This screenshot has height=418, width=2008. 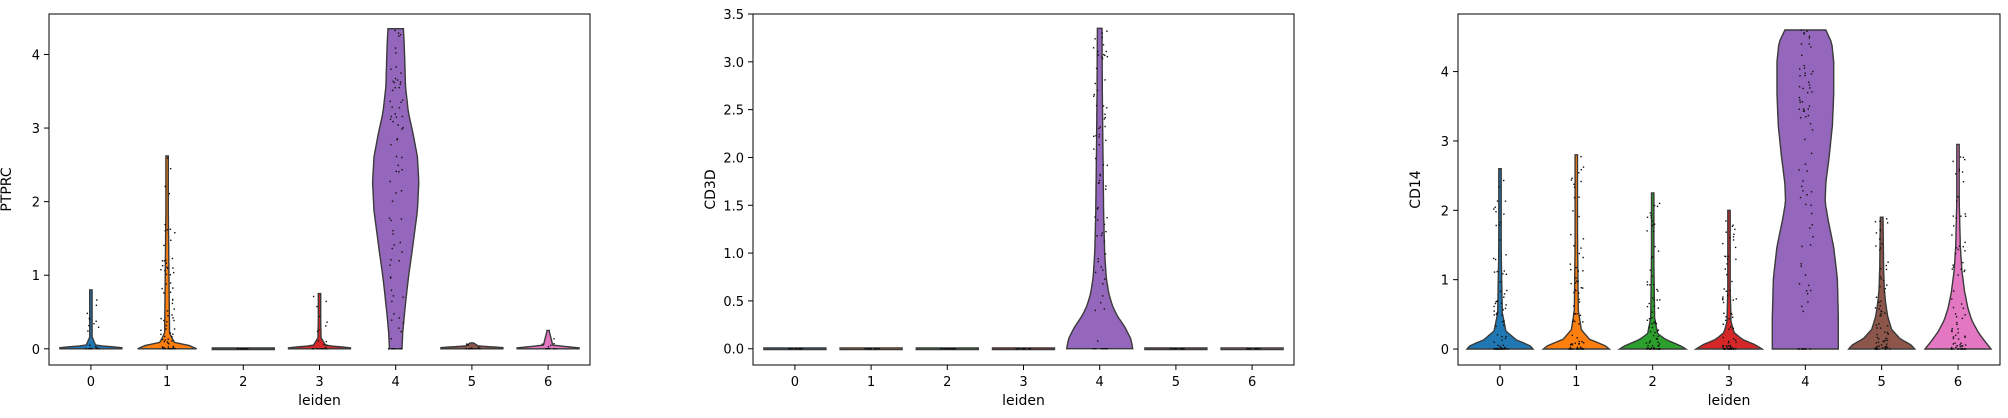 I want to click on y-tick-label: 2.0, so click(x=733, y=158).